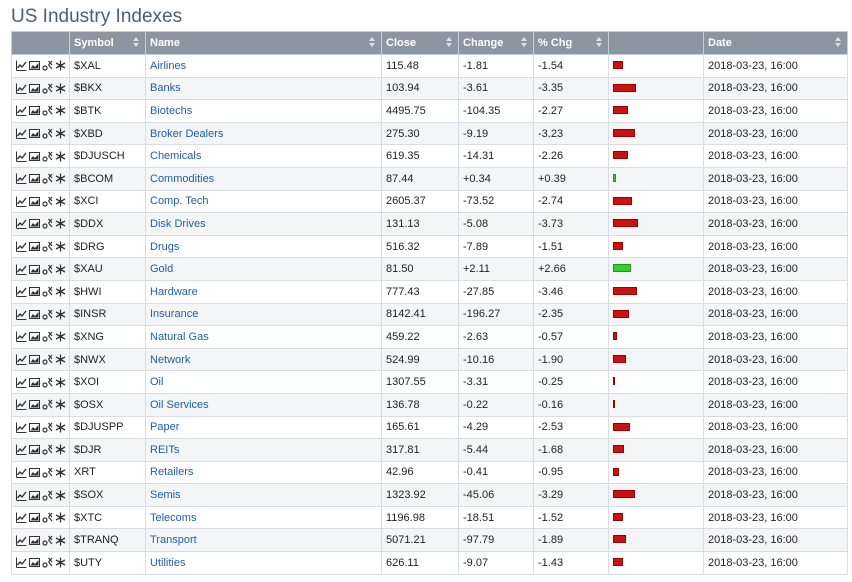 The height and width of the screenshot is (582, 852). What do you see at coordinates (168, 562) in the screenshot?
I see `name-cell-link: Utilities` at bounding box center [168, 562].